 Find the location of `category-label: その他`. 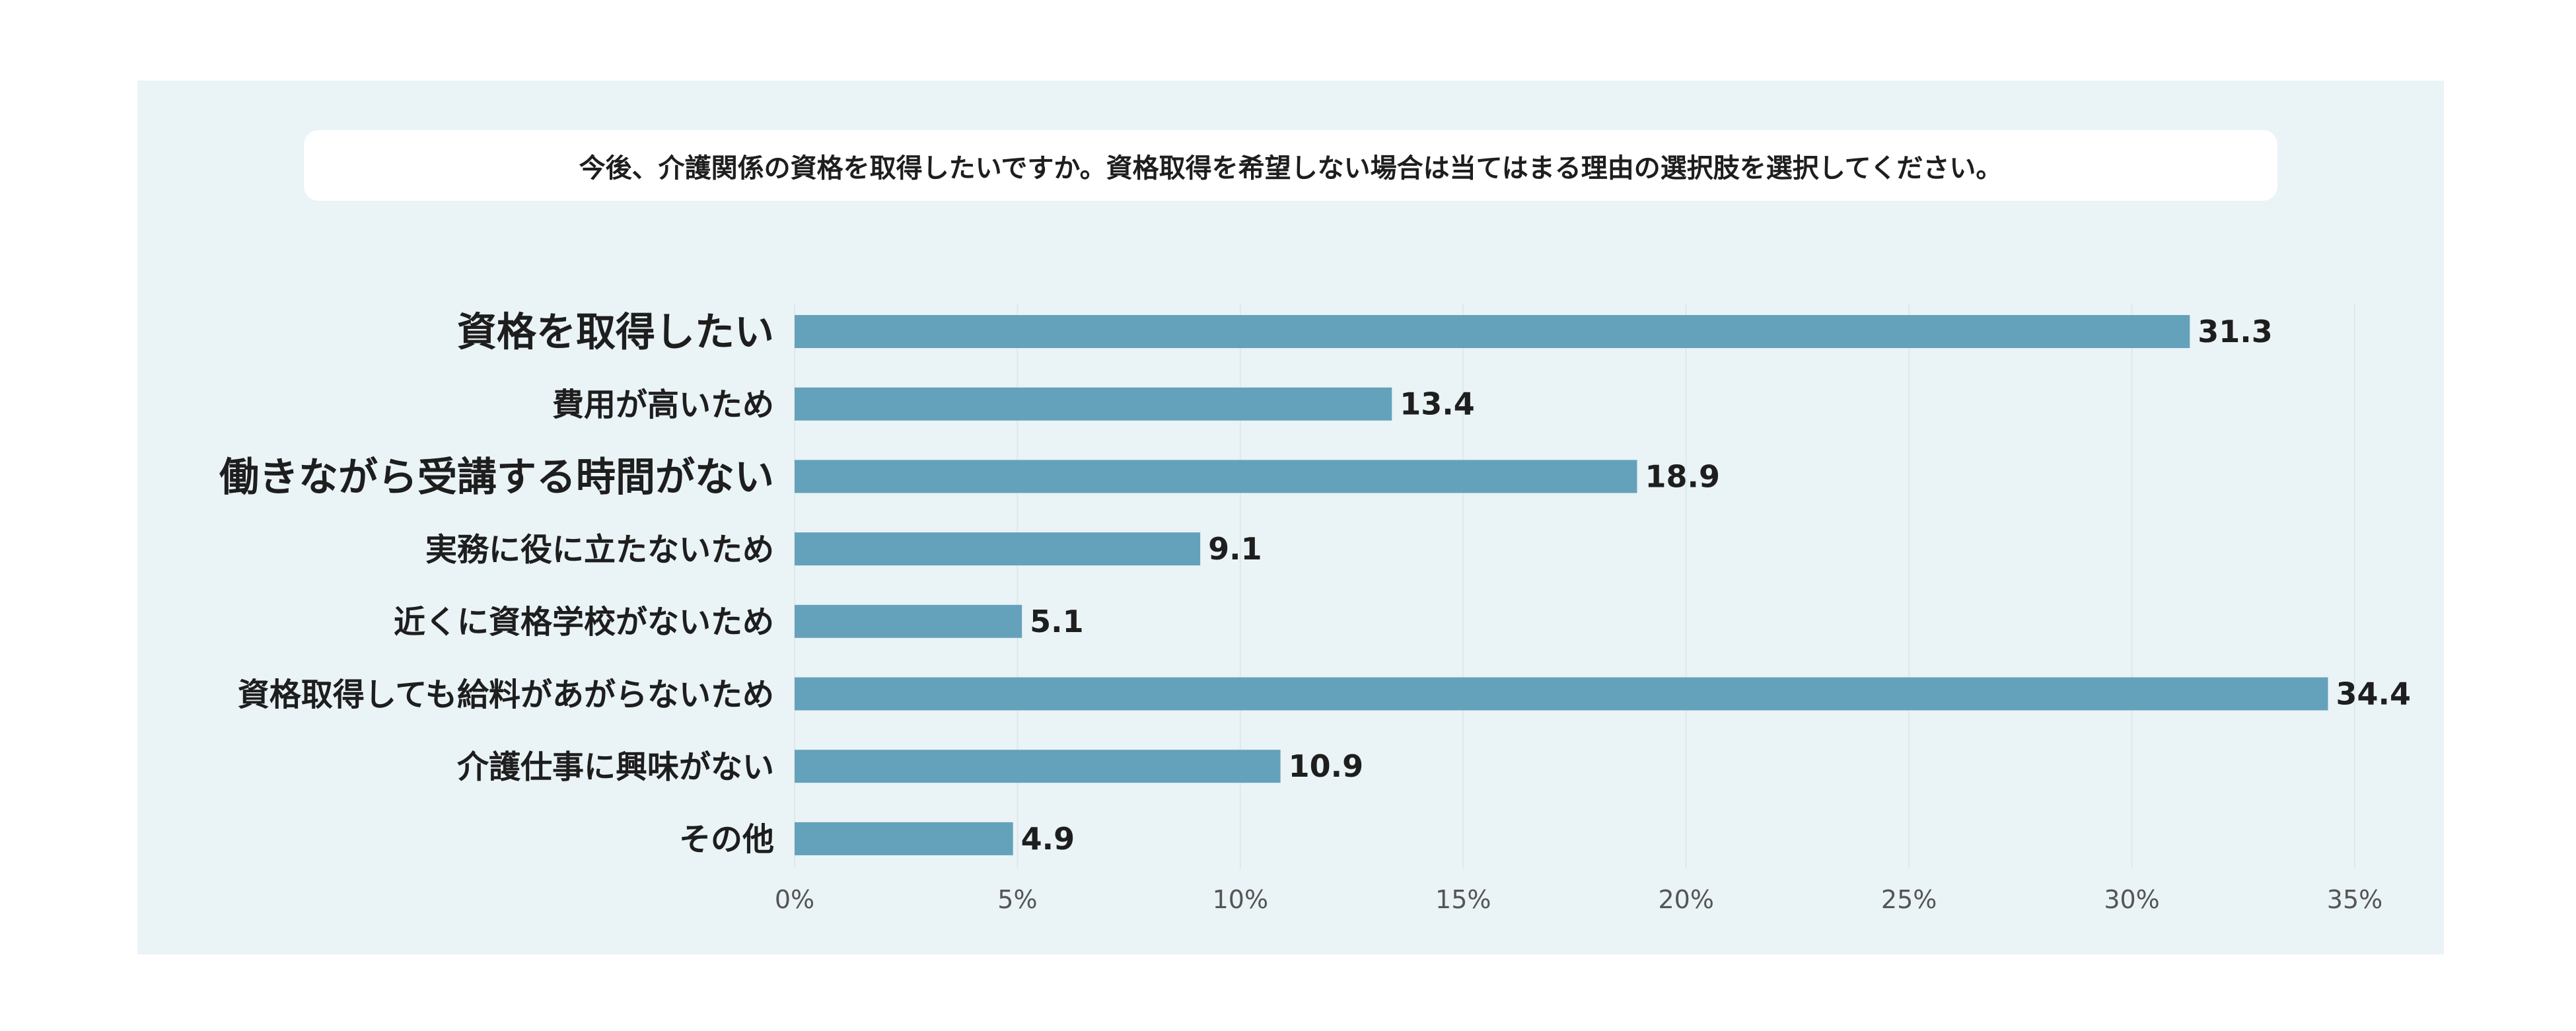

category-label: その他 is located at coordinates (726, 839).